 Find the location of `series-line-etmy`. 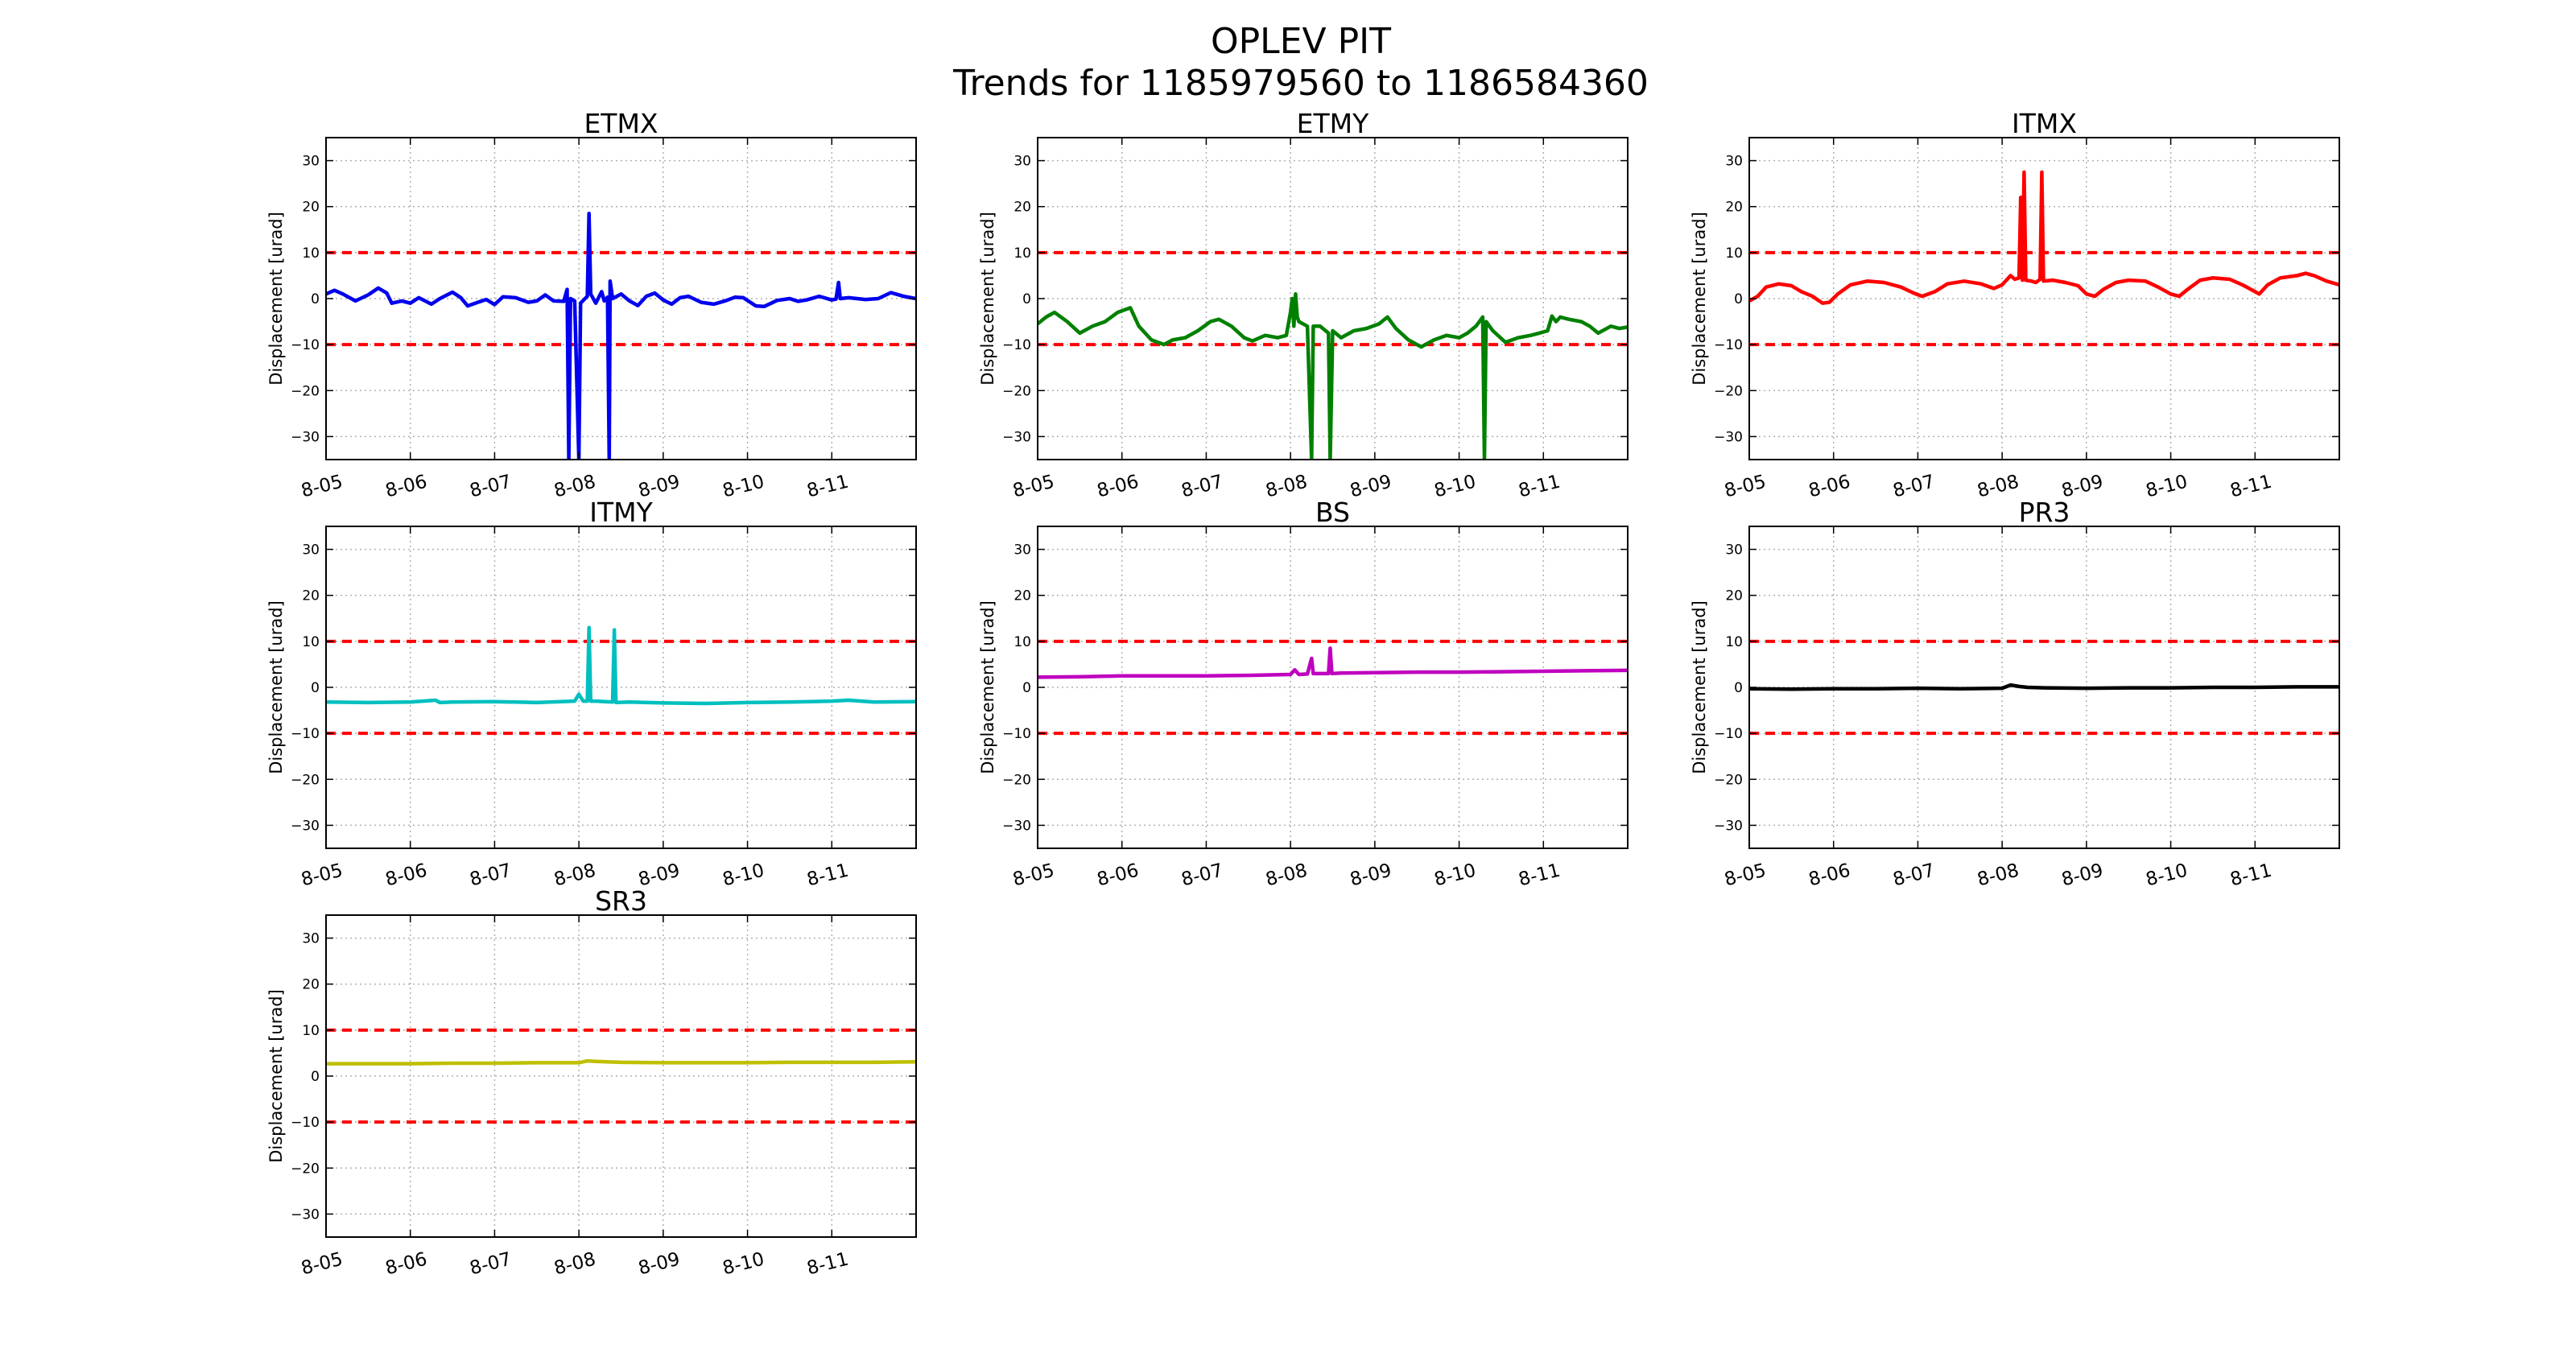

series-line-etmy is located at coordinates (1333, 376).